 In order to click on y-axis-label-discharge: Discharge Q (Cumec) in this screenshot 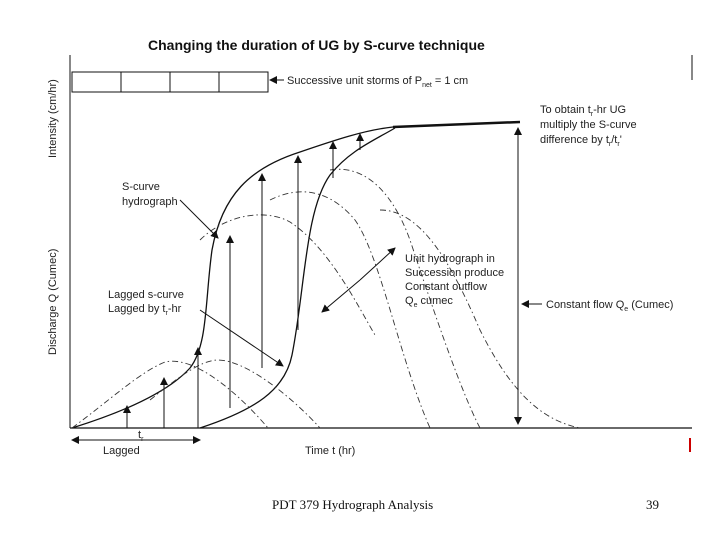, I will do `click(53, 302)`.